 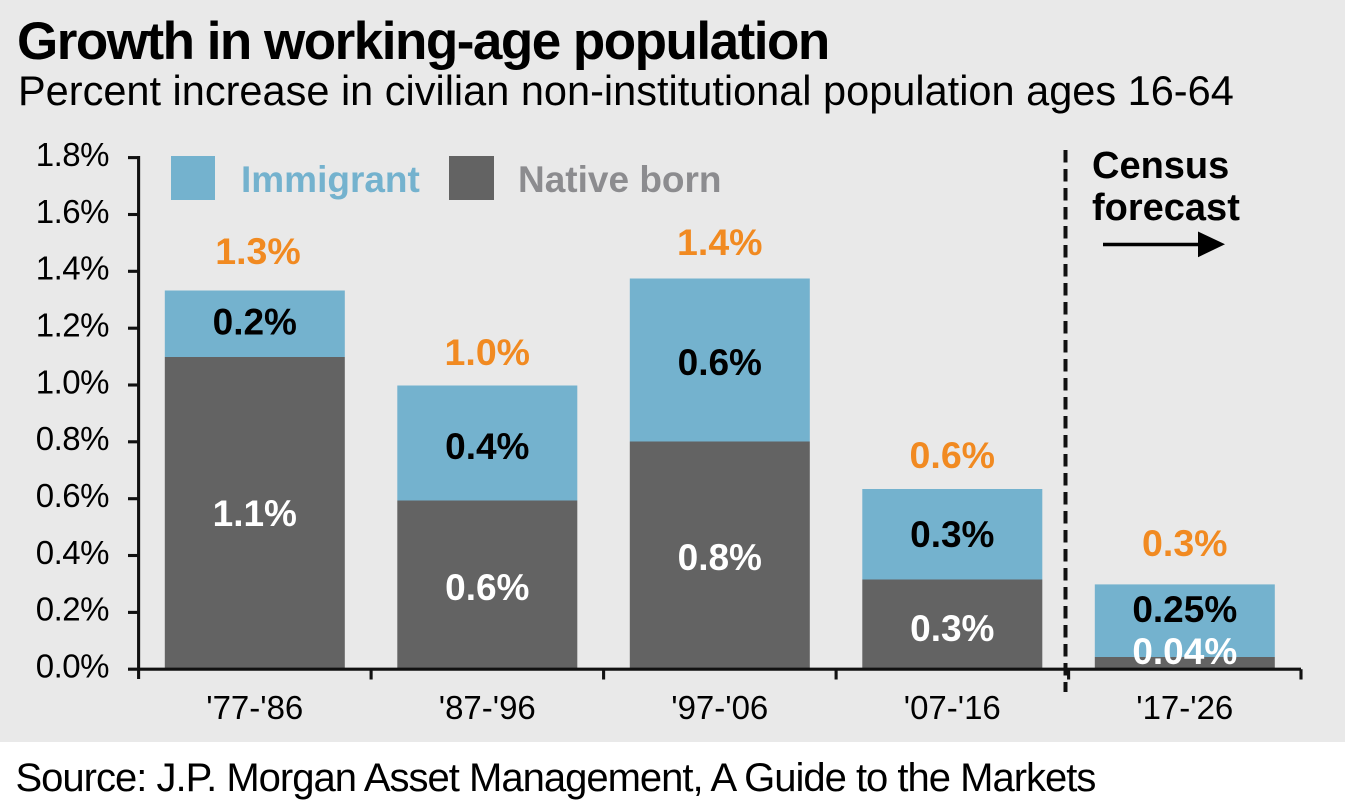 I want to click on svg-text: 0.25%, so click(x=1184, y=609).